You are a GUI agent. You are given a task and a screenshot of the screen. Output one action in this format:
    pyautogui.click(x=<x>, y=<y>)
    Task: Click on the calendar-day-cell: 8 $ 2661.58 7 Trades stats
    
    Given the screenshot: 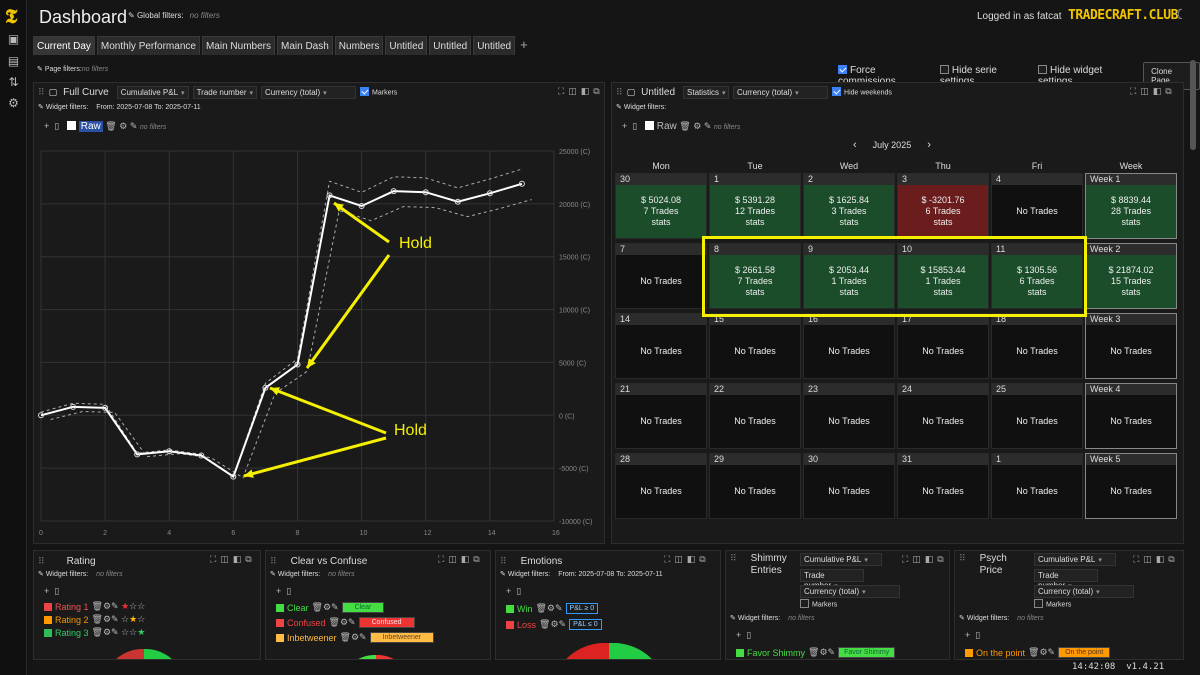 What is the action you would take?
    pyautogui.click(x=755, y=276)
    